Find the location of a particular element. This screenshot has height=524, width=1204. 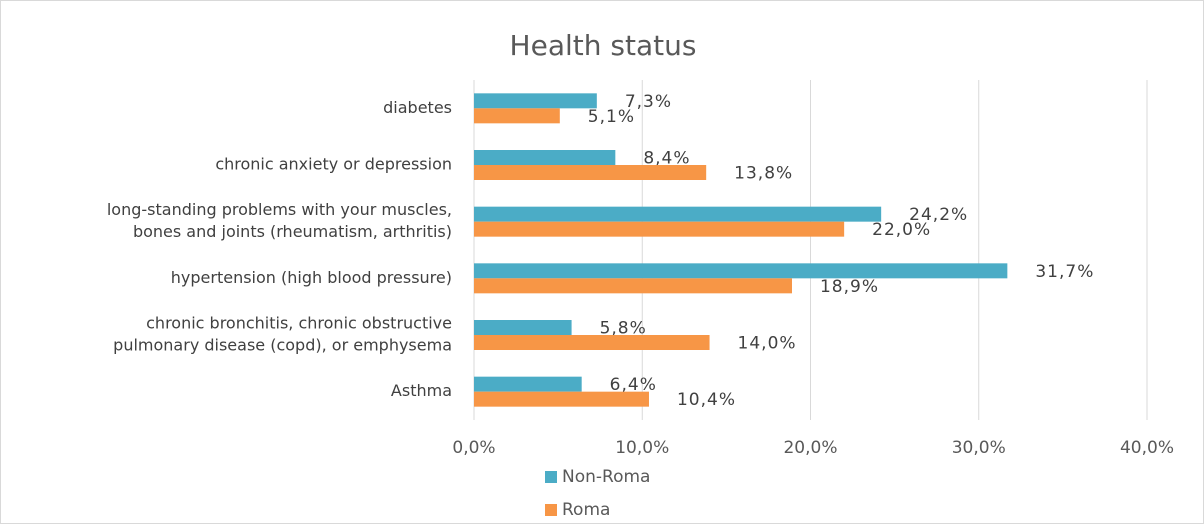

y-tick-label: pulmonary disease (copd), or emphysema is located at coordinates (282, 345).